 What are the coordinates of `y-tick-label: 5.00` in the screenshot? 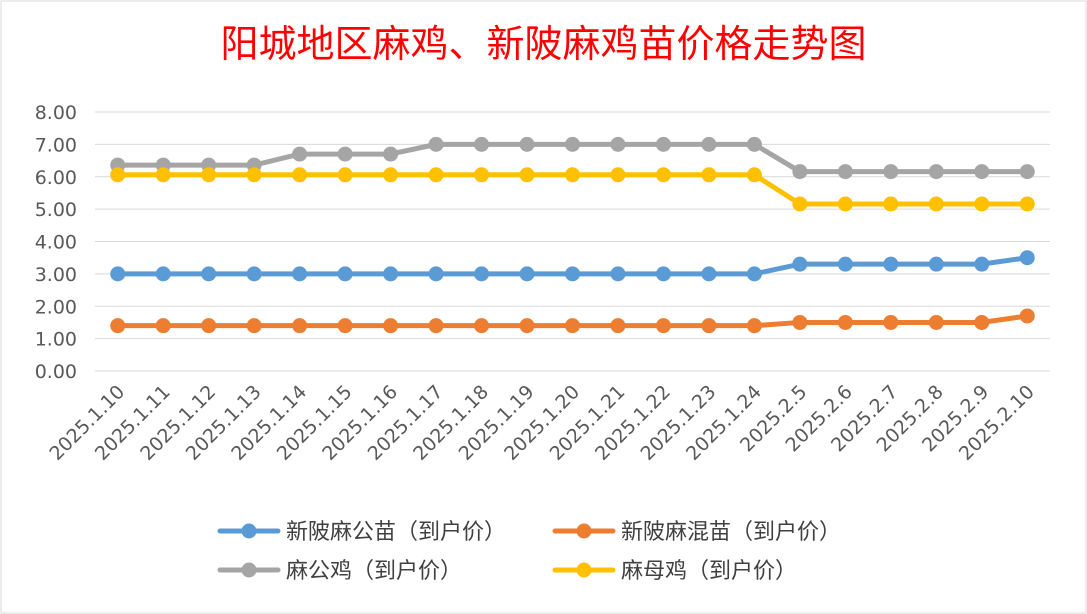 It's located at (56, 210).